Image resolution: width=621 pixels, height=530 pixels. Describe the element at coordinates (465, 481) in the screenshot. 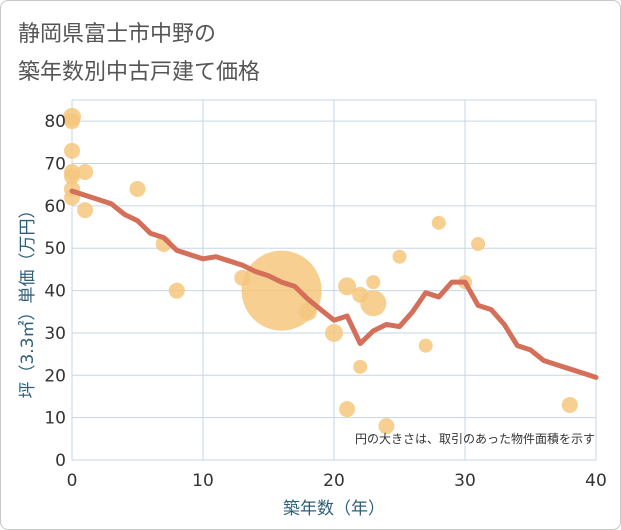

I see `x-tick-label: 30` at that location.